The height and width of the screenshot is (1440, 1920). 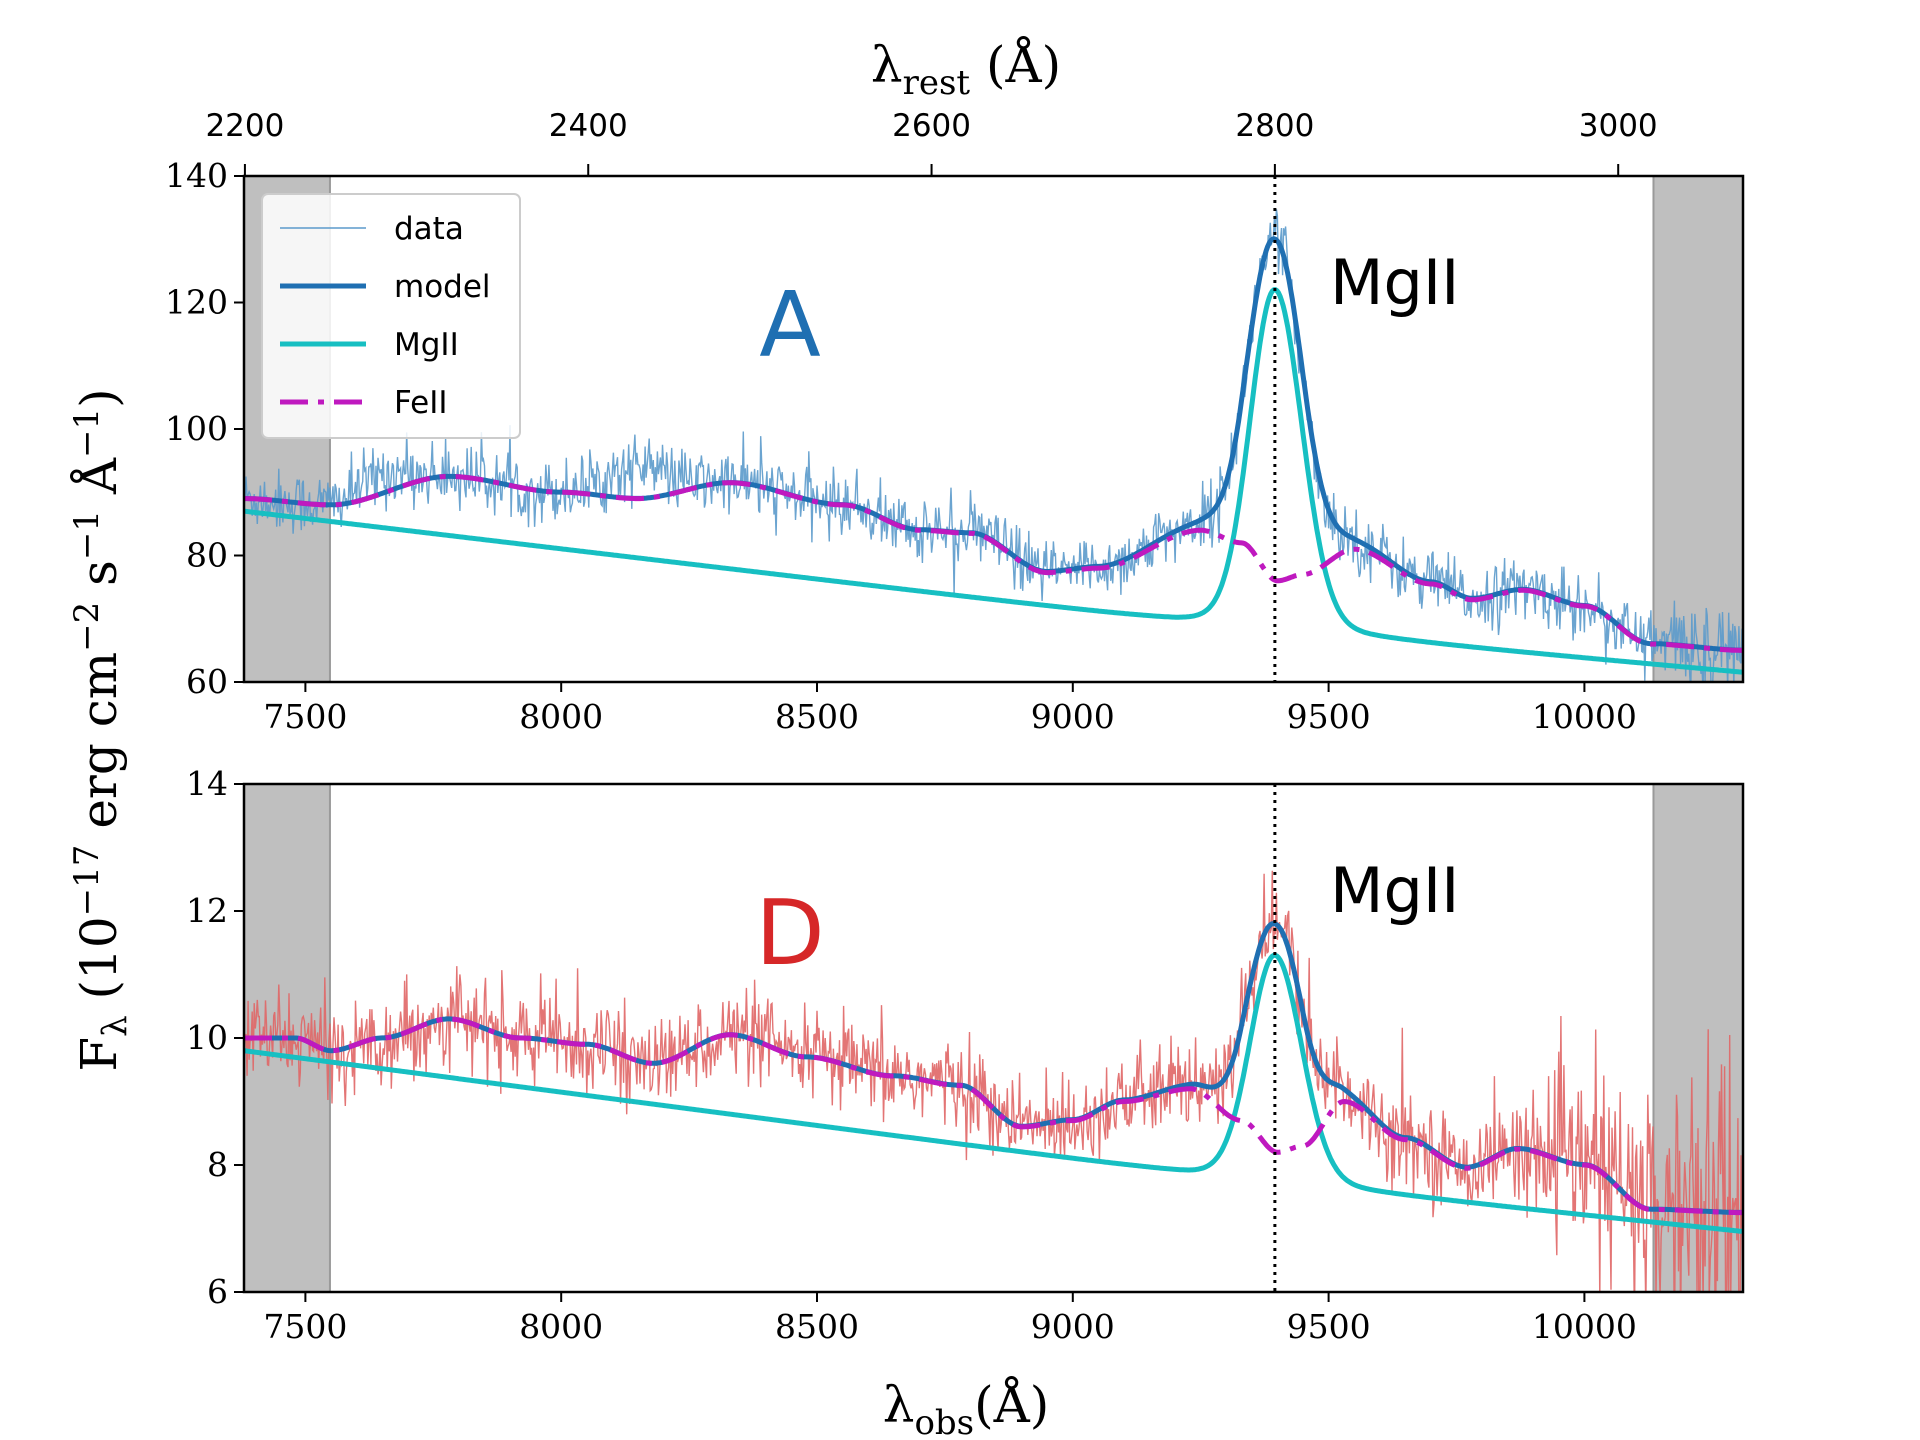 I want to click on y-tick-label: 14, so click(x=207, y=783).